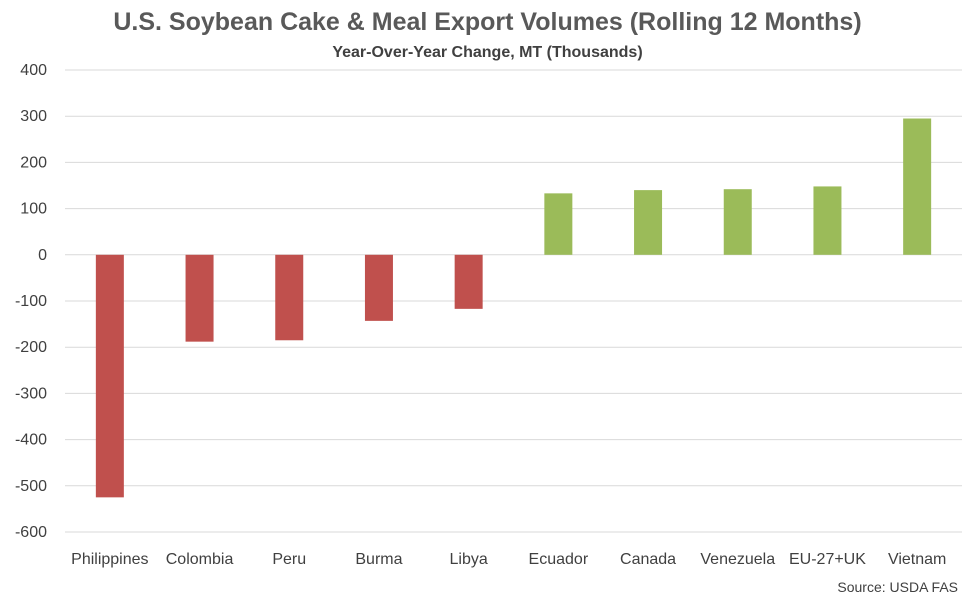  I want to click on x-tick-label: Burma, so click(378, 559).